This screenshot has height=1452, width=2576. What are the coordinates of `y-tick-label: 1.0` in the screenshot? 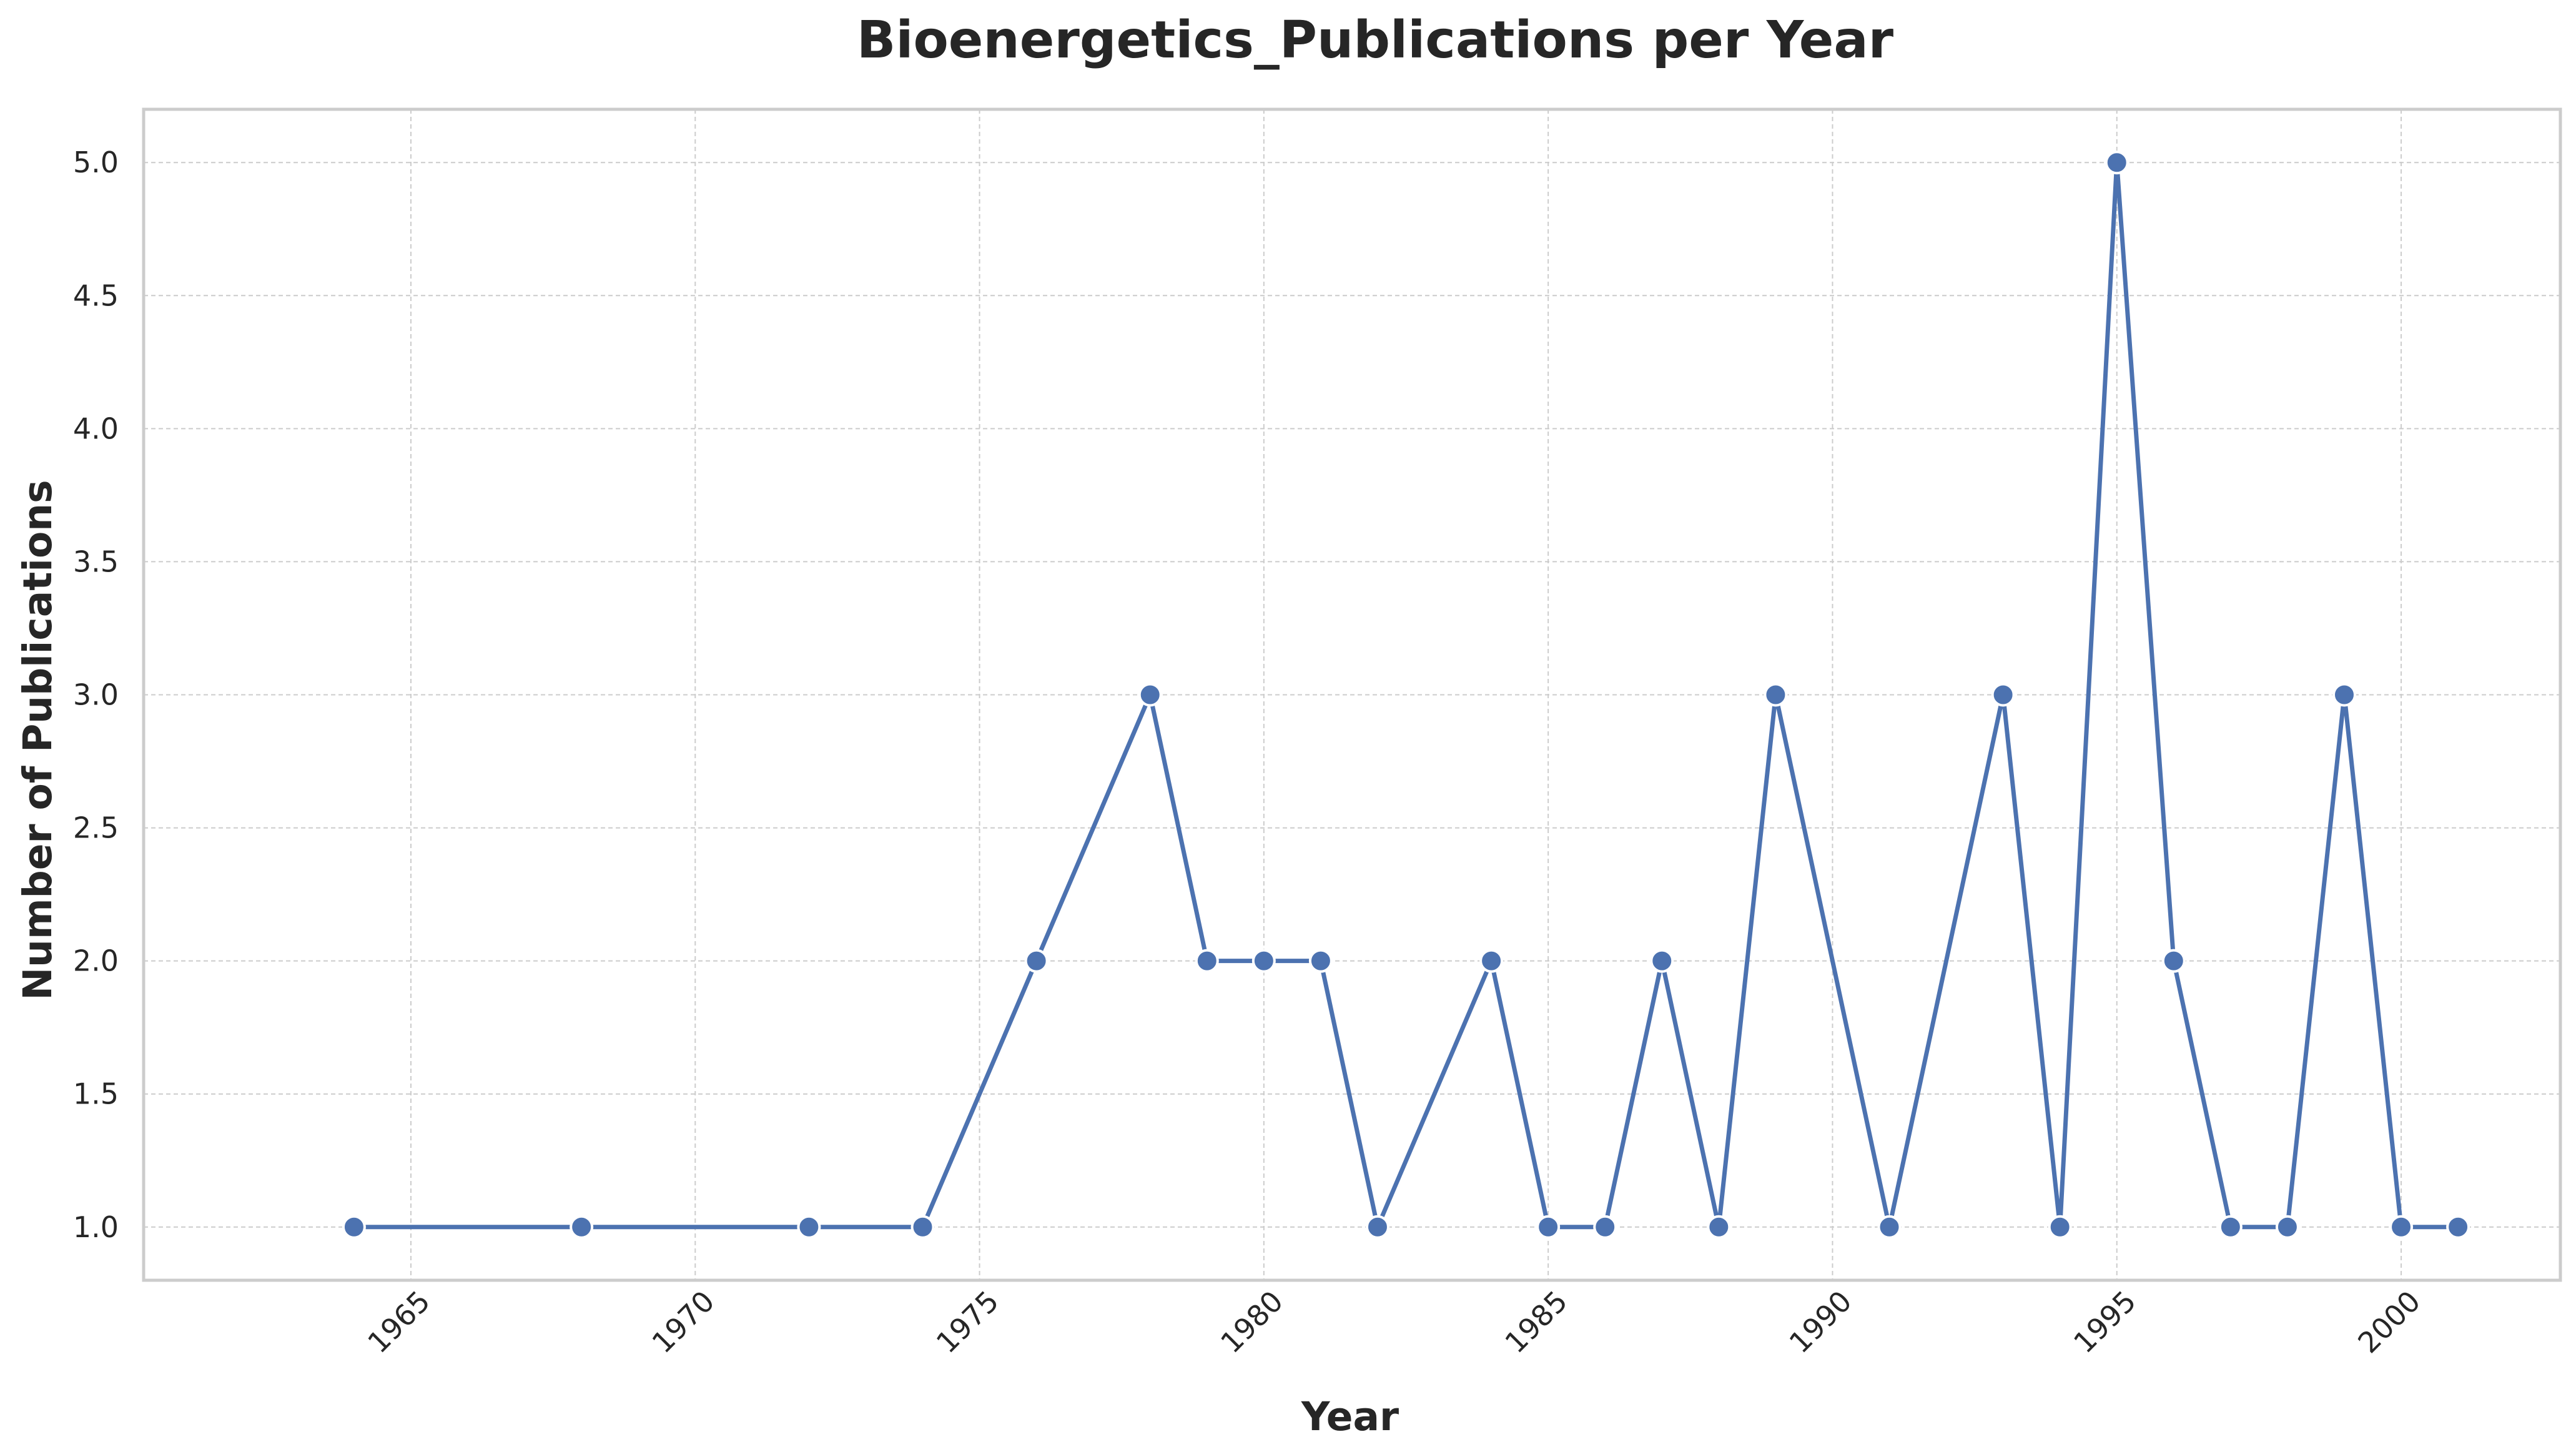 It's located at (96, 1227).